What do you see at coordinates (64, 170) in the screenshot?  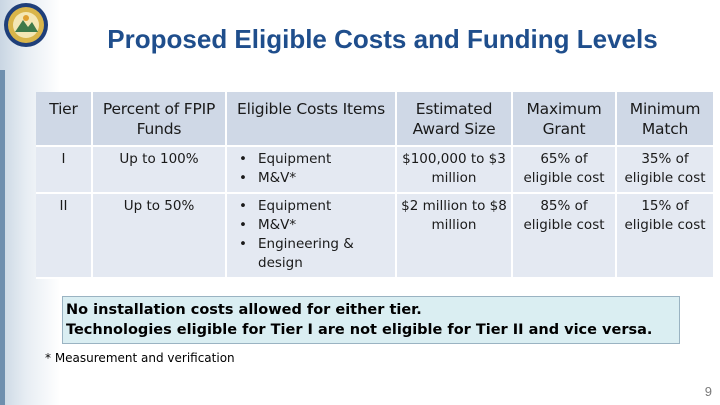 I see `cell-tier: I` at bounding box center [64, 170].